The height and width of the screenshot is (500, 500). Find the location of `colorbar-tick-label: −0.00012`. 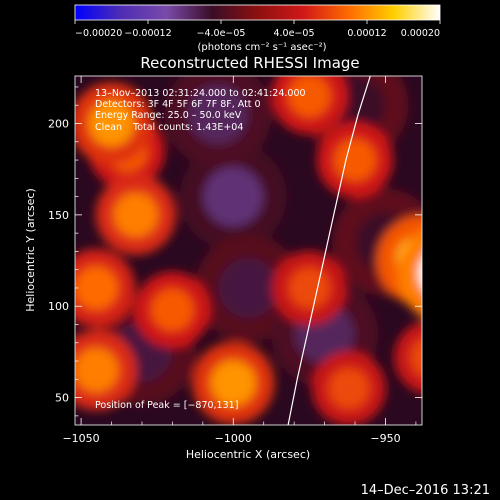

colorbar-tick-label: −0.00012 is located at coordinates (147, 33).